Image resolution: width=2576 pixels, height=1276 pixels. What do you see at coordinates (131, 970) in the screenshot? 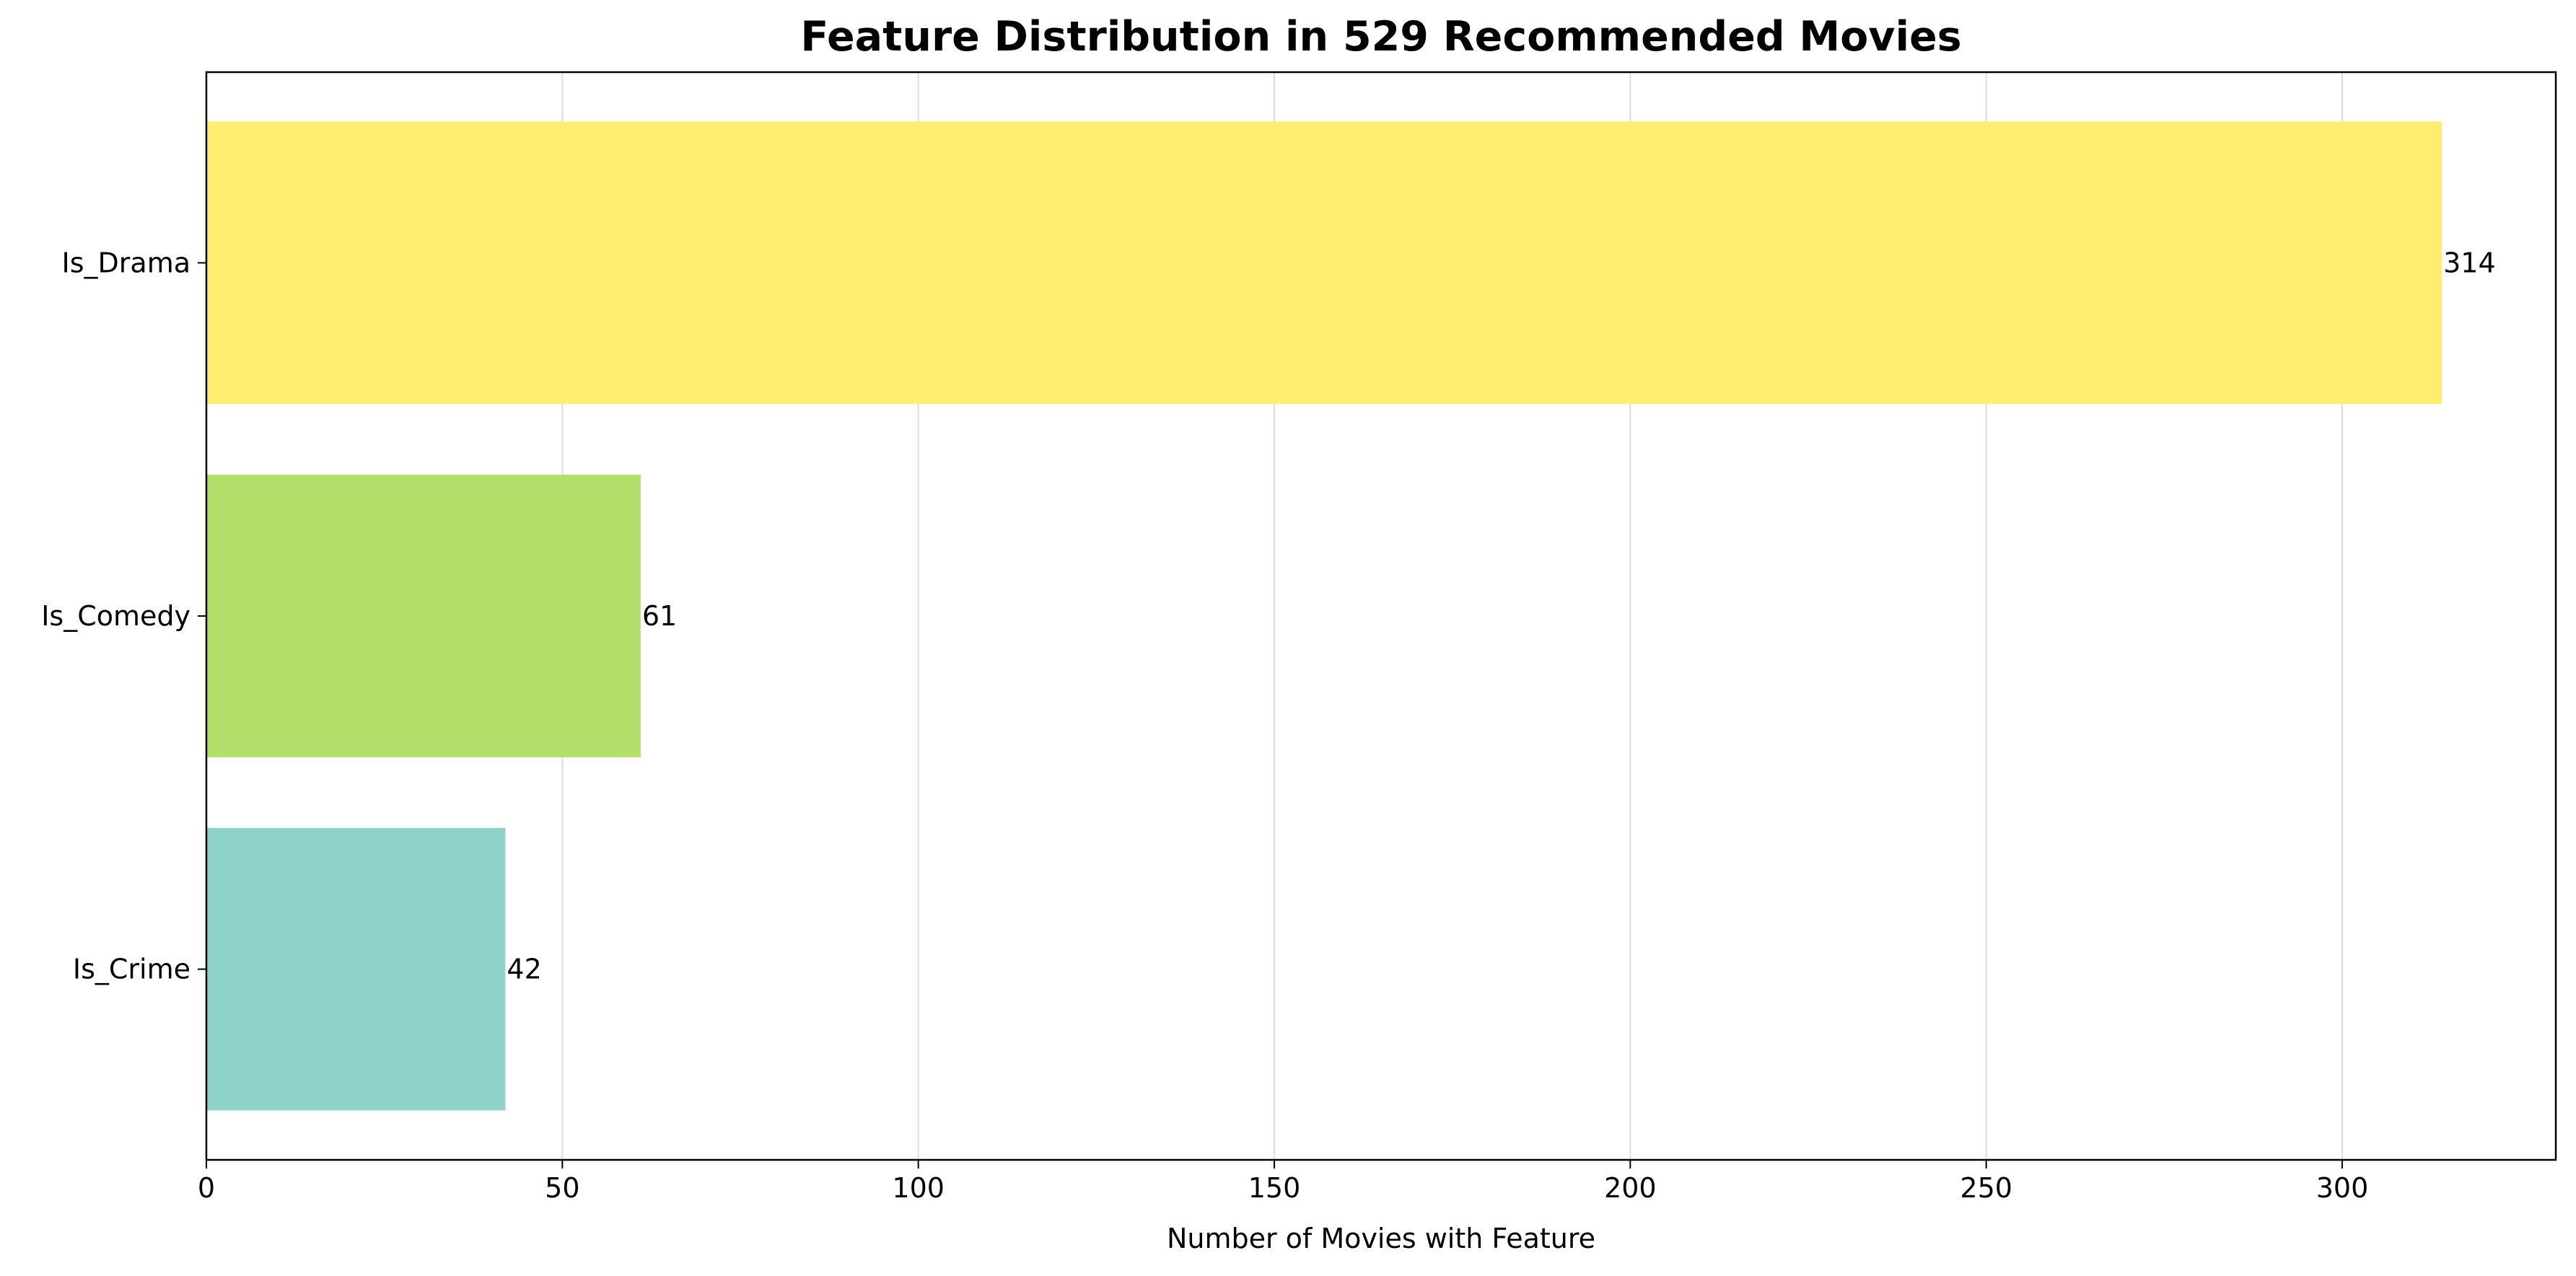
I see `y-tick-label: Is_Crime` at bounding box center [131, 970].